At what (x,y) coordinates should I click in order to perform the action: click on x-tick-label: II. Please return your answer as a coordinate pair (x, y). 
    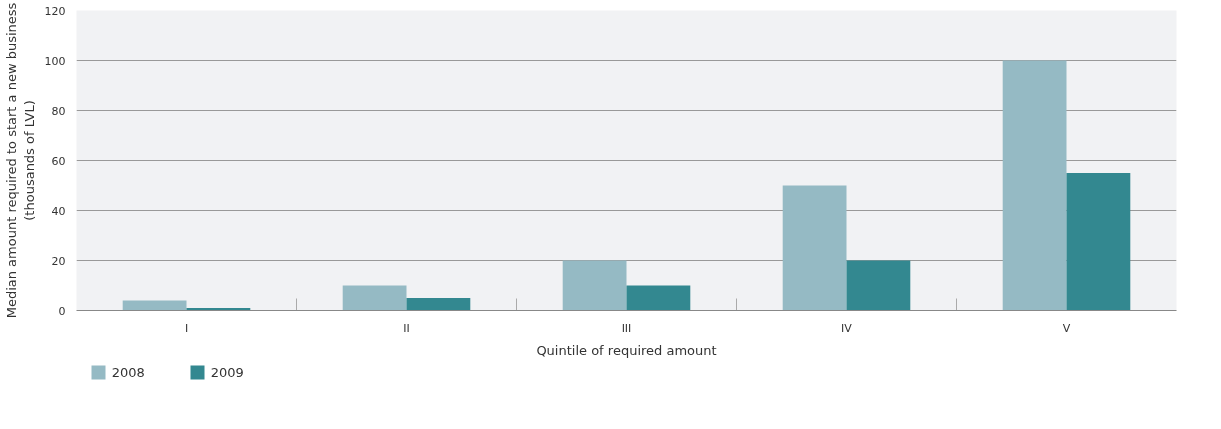
    Looking at the image, I should click on (406, 328).